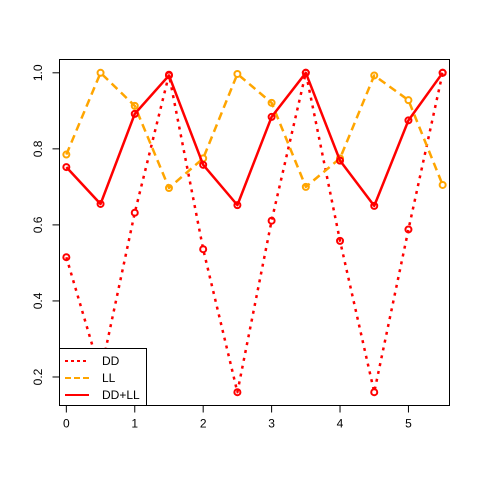 The width and height of the screenshot is (480, 480). I want to click on legend-label-dd: DD, so click(111, 361).